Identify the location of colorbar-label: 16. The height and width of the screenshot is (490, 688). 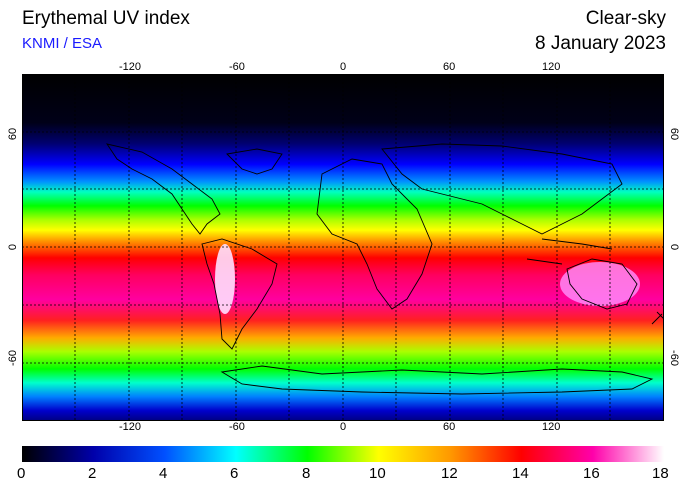
(591, 473).